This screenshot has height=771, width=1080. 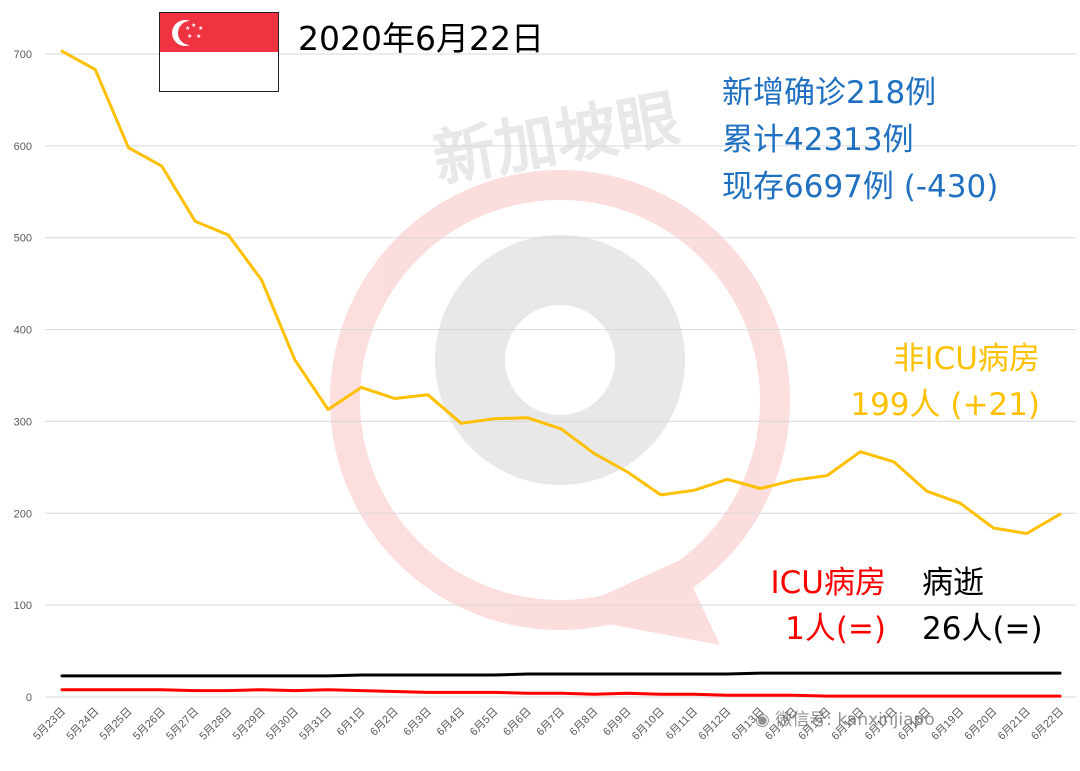 What do you see at coordinates (953, 583) in the screenshot?
I see `deaths-label: 病逝` at bounding box center [953, 583].